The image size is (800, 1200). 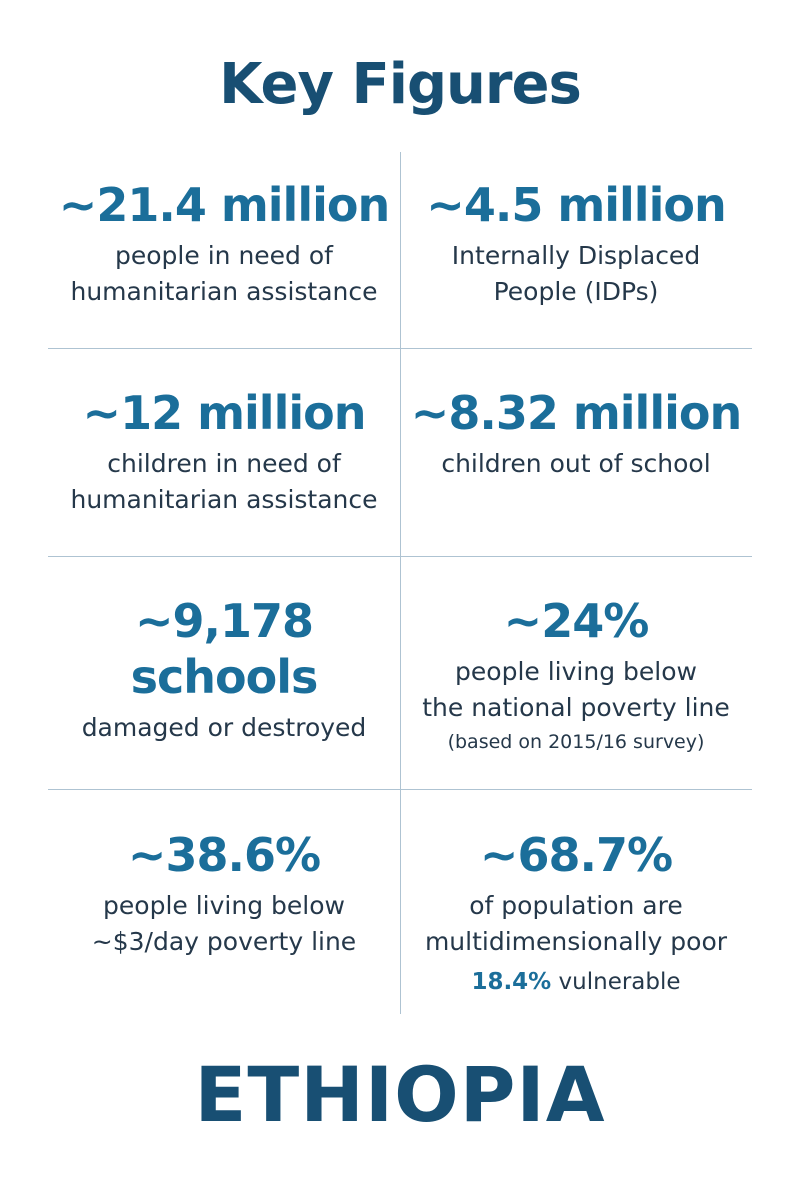 I want to click on figure-description: damaged or destroyed, so click(x=224, y=728).